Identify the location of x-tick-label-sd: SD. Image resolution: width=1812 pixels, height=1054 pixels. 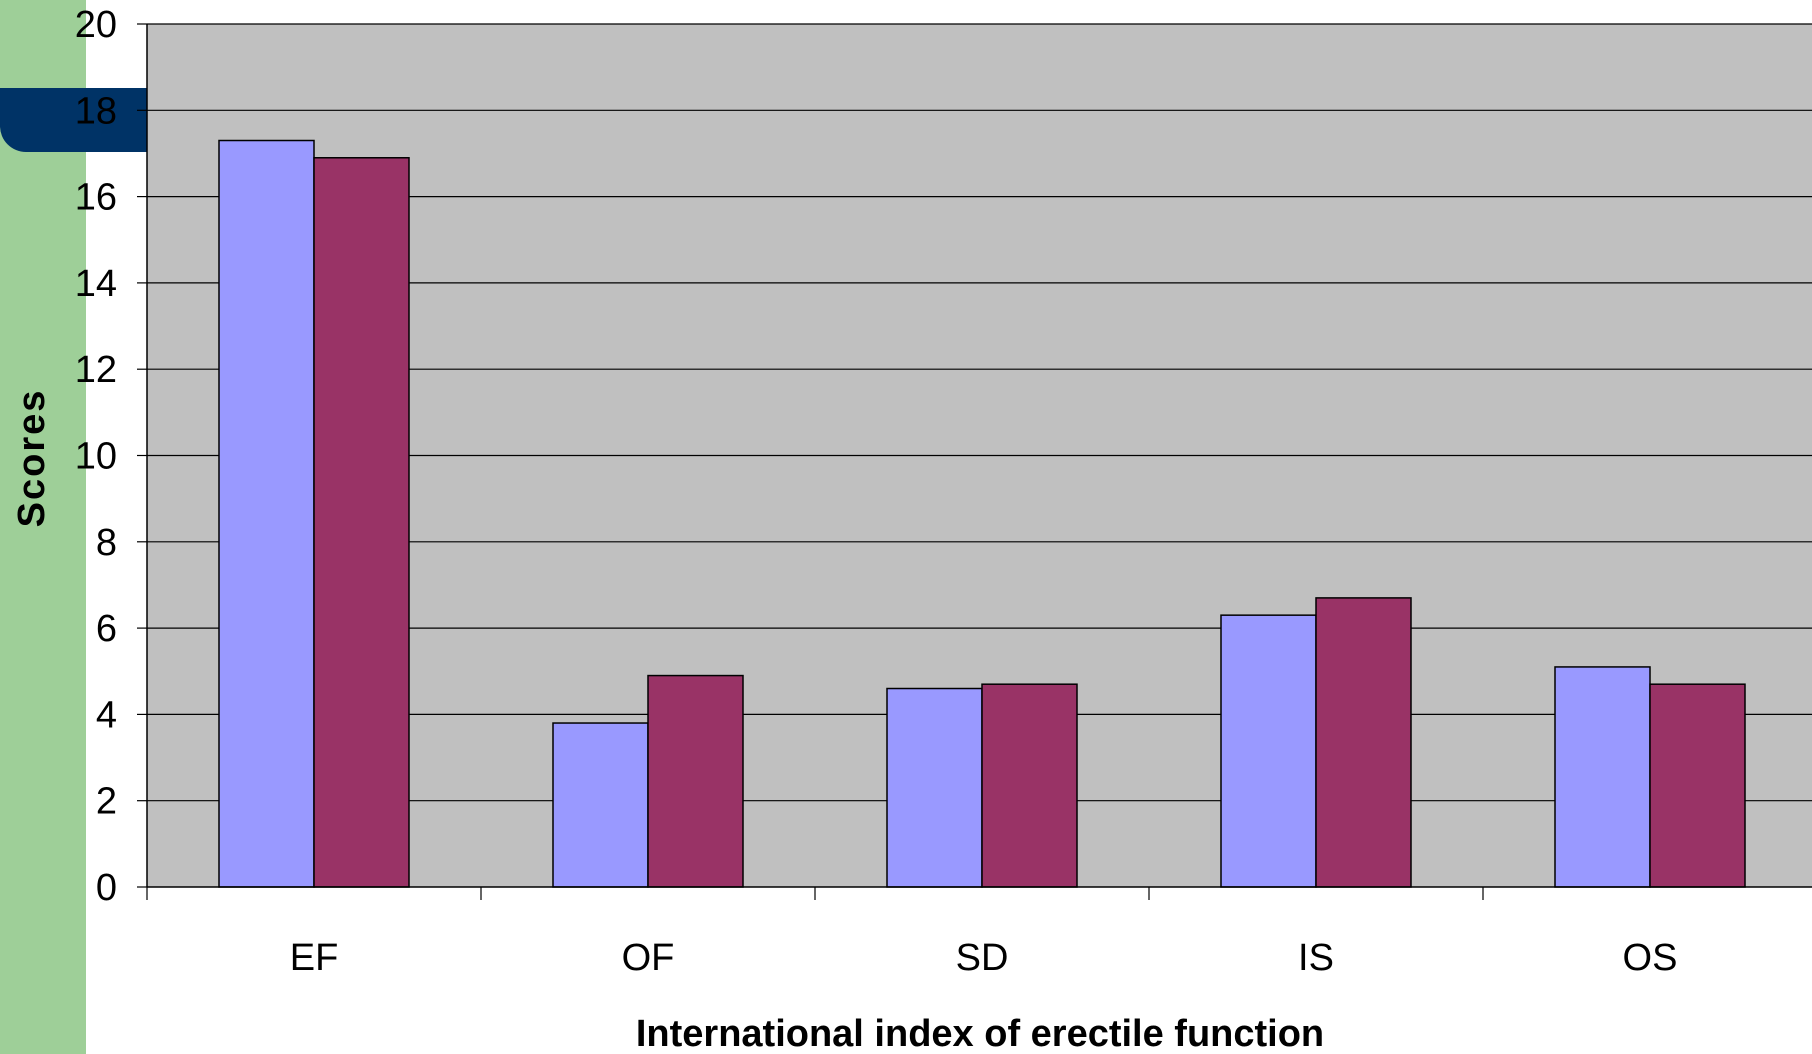
(982, 958).